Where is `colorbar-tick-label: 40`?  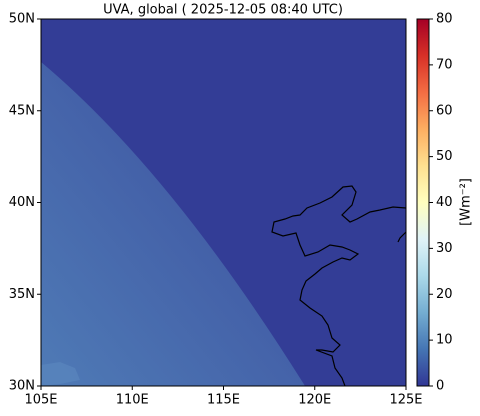
colorbar-tick-label: 40 is located at coordinates (444, 202).